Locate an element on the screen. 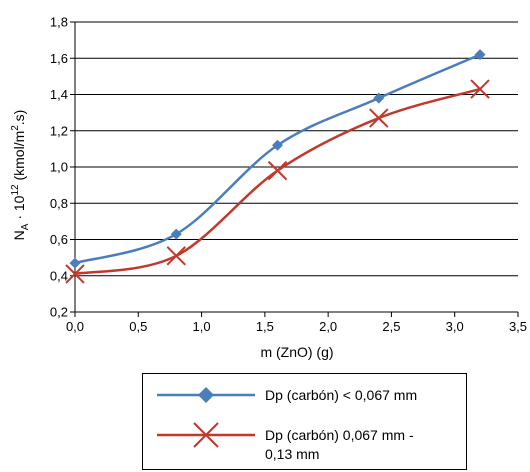  y-tick-label-7: 1,6 is located at coordinates (59, 58).